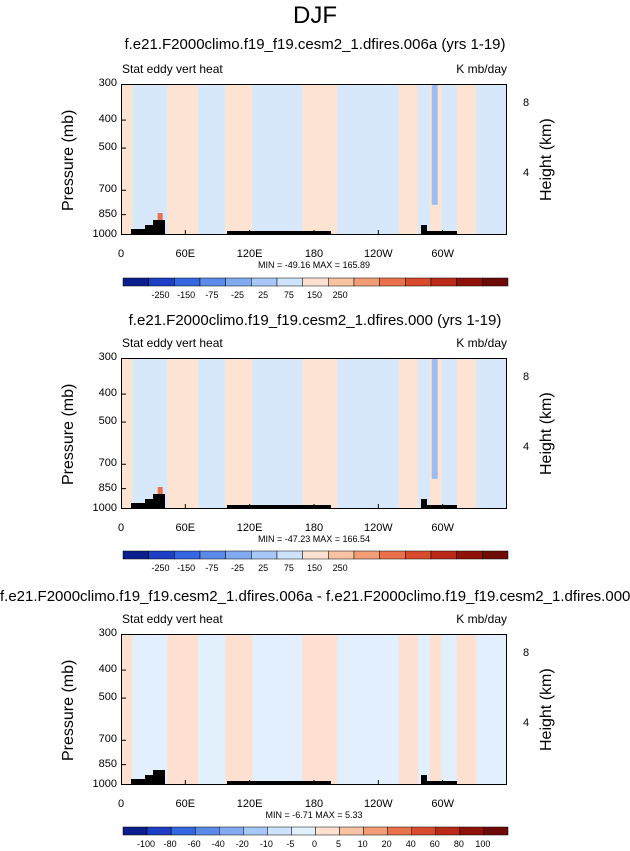 Image resolution: width=630 pixels, height=851 pixels. What do you see at coordinates (294, 501) in the screenshot?
I see `topography-mask` at bounding box center [294, 501].